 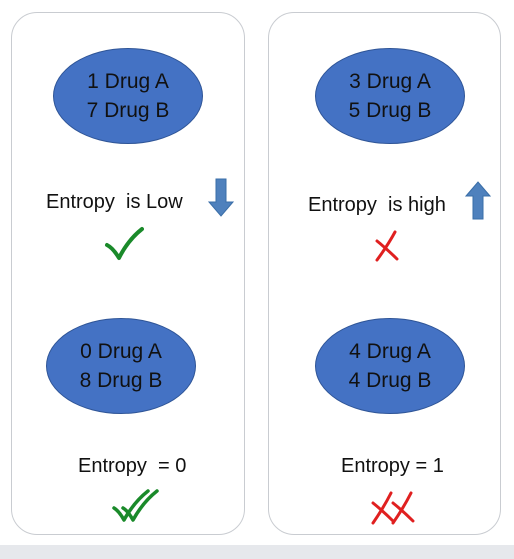 I want to click on ellipse-line-2: 4 Drug B, so click(x=390, y=380).